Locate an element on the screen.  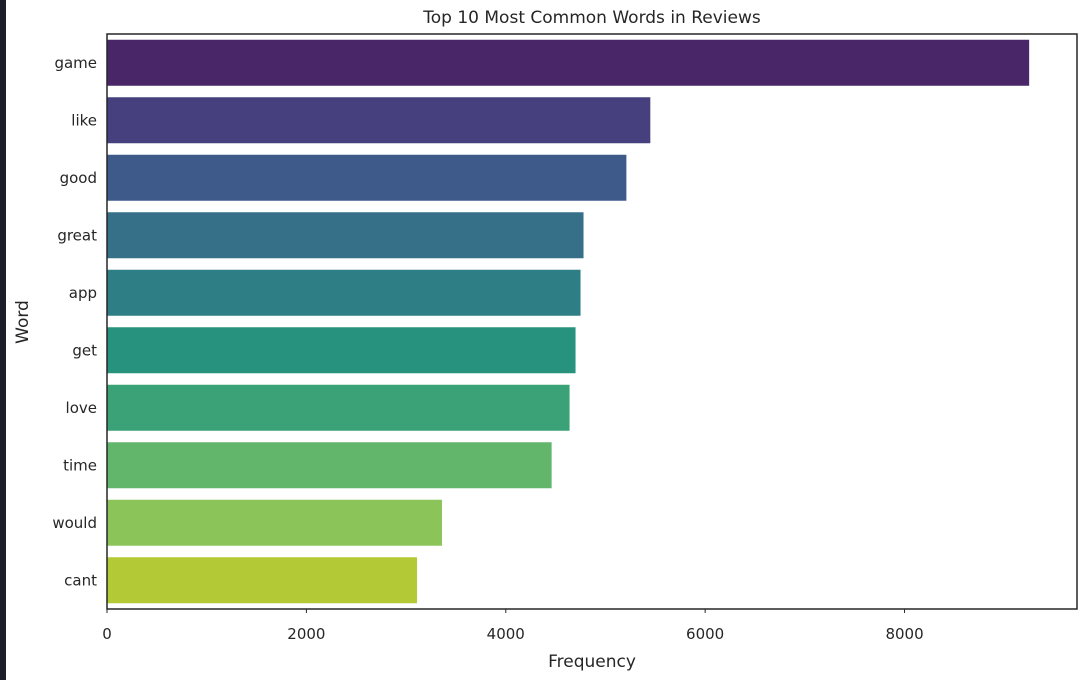
x-tick-label: 0 is located at coordinates (107, 634).